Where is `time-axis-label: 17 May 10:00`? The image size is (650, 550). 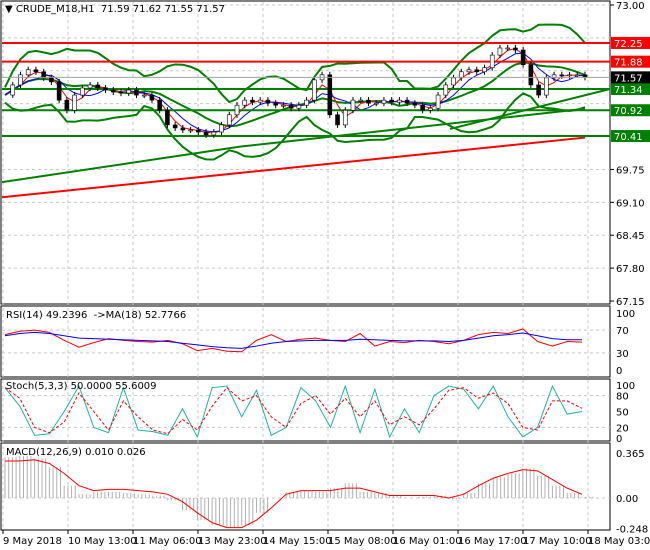
time-axis-label: 17 May 10:00 is located at coordinates (557, 541).